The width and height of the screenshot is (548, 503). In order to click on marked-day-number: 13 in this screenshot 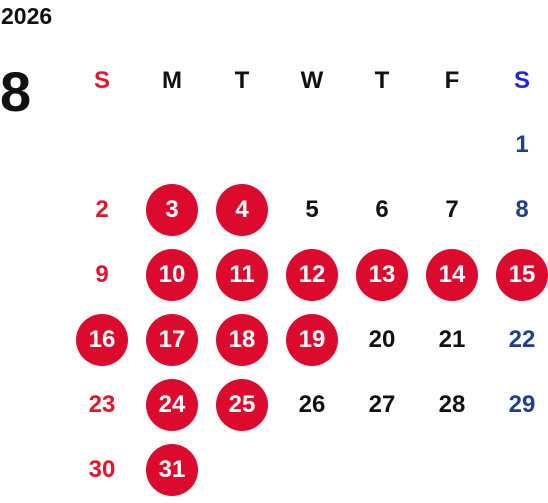, I will do `click(382, 274)`.